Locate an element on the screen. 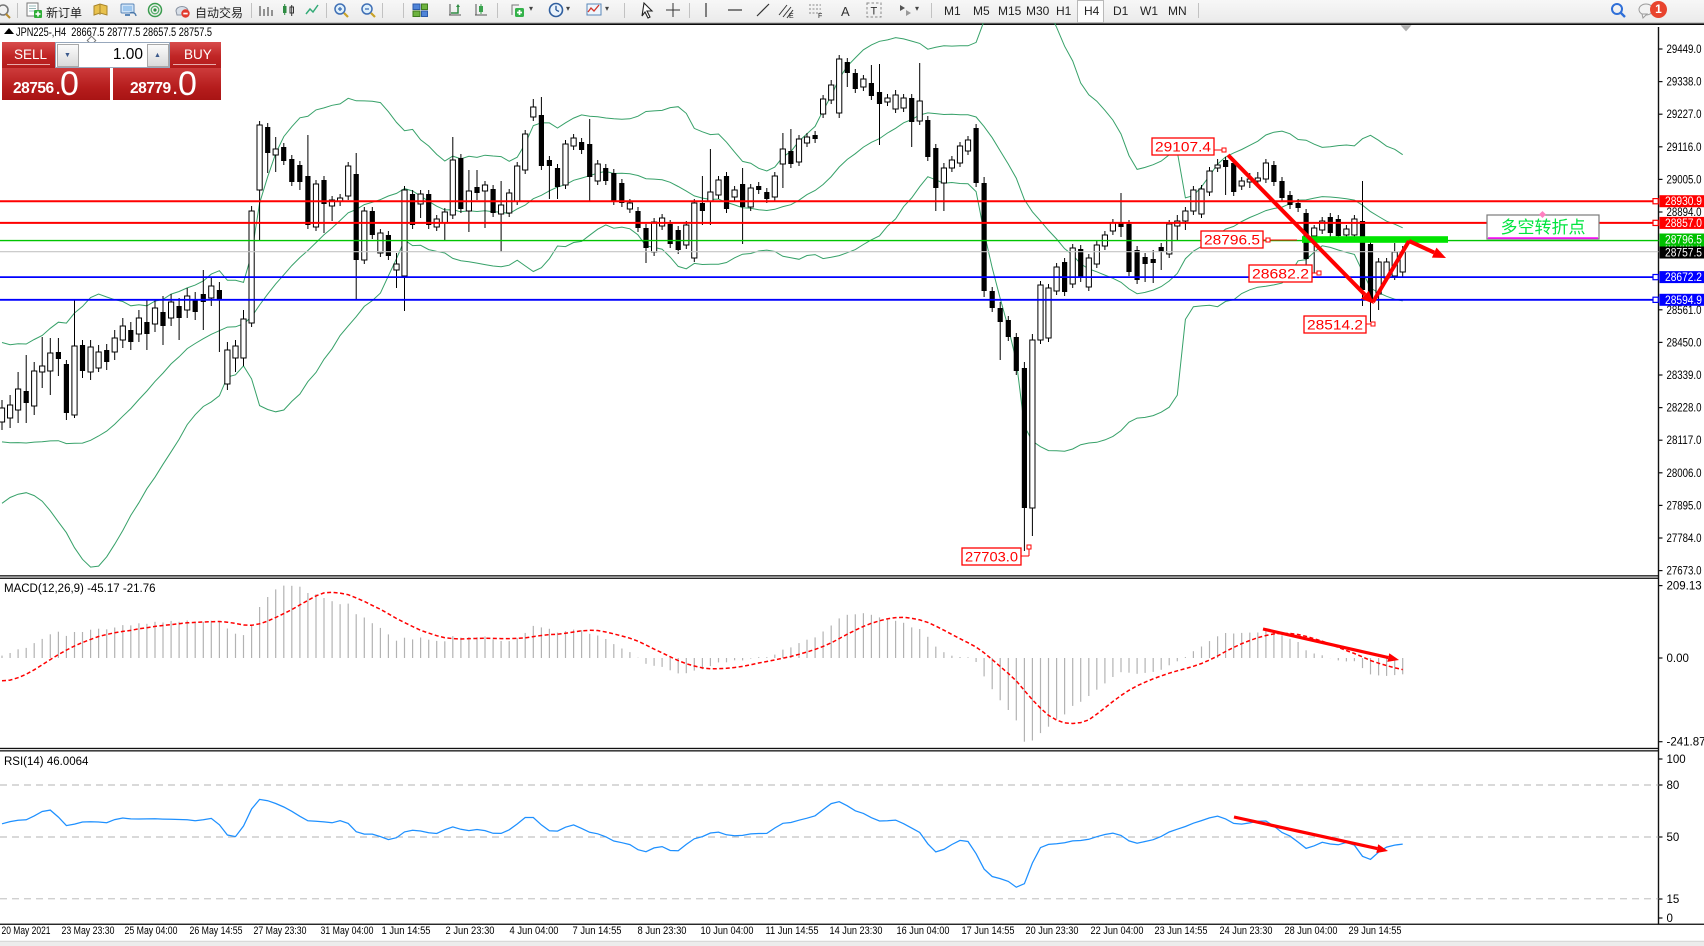  svg-text: 29005.0 is located at coordinates (1684, 180).